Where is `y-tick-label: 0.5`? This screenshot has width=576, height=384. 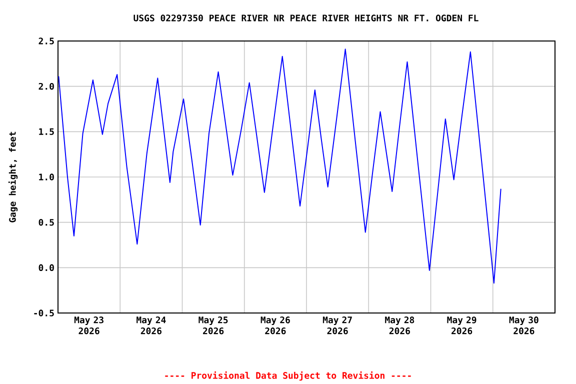
y-tick-label: 0.5 is located at coordinates (46, 222).